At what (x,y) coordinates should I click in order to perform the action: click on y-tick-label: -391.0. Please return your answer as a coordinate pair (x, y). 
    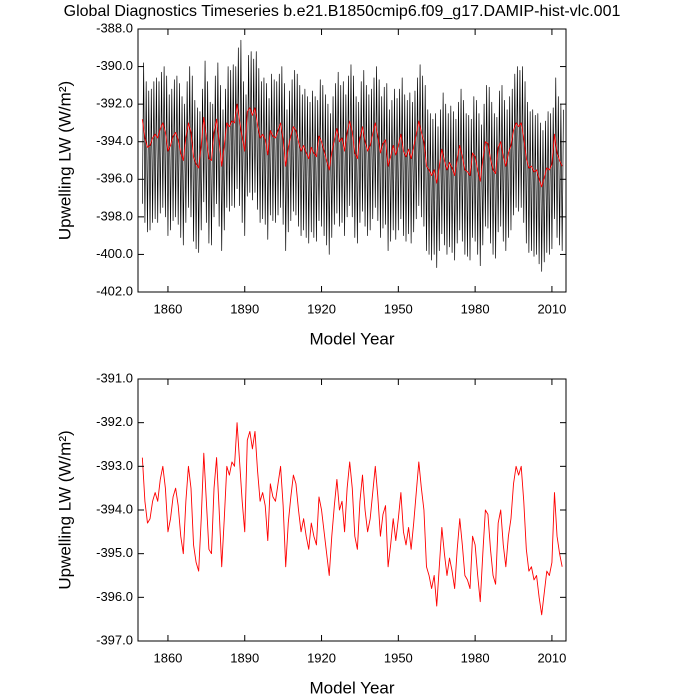
    Looking at the image, I should click on (114, 377).